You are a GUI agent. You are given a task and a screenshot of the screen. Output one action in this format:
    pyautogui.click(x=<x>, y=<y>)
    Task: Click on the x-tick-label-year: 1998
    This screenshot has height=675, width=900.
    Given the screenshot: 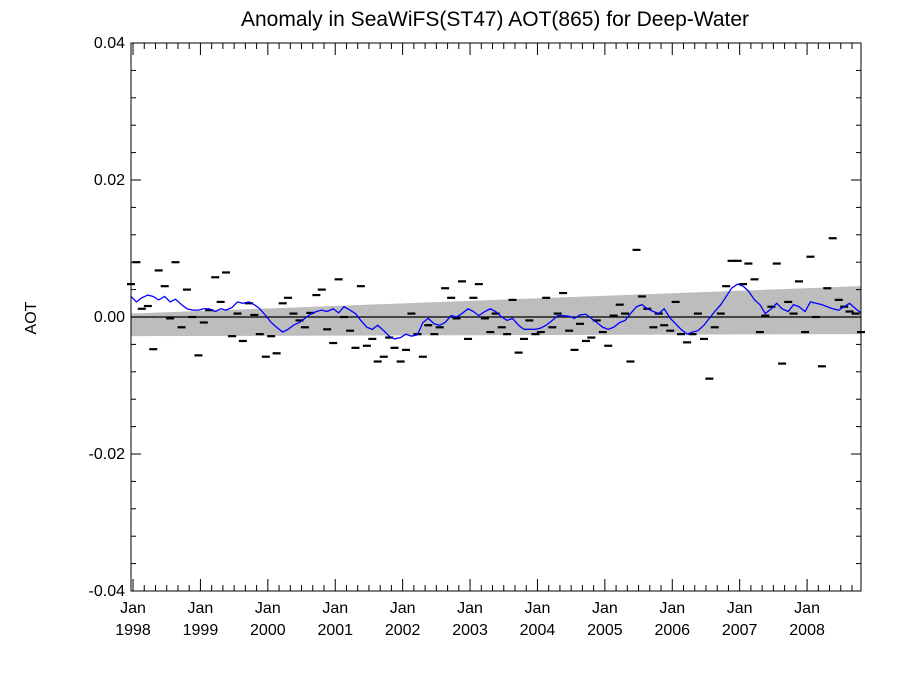 What is the action you would take?
    pyautogui.click(x=133, y=630)
    